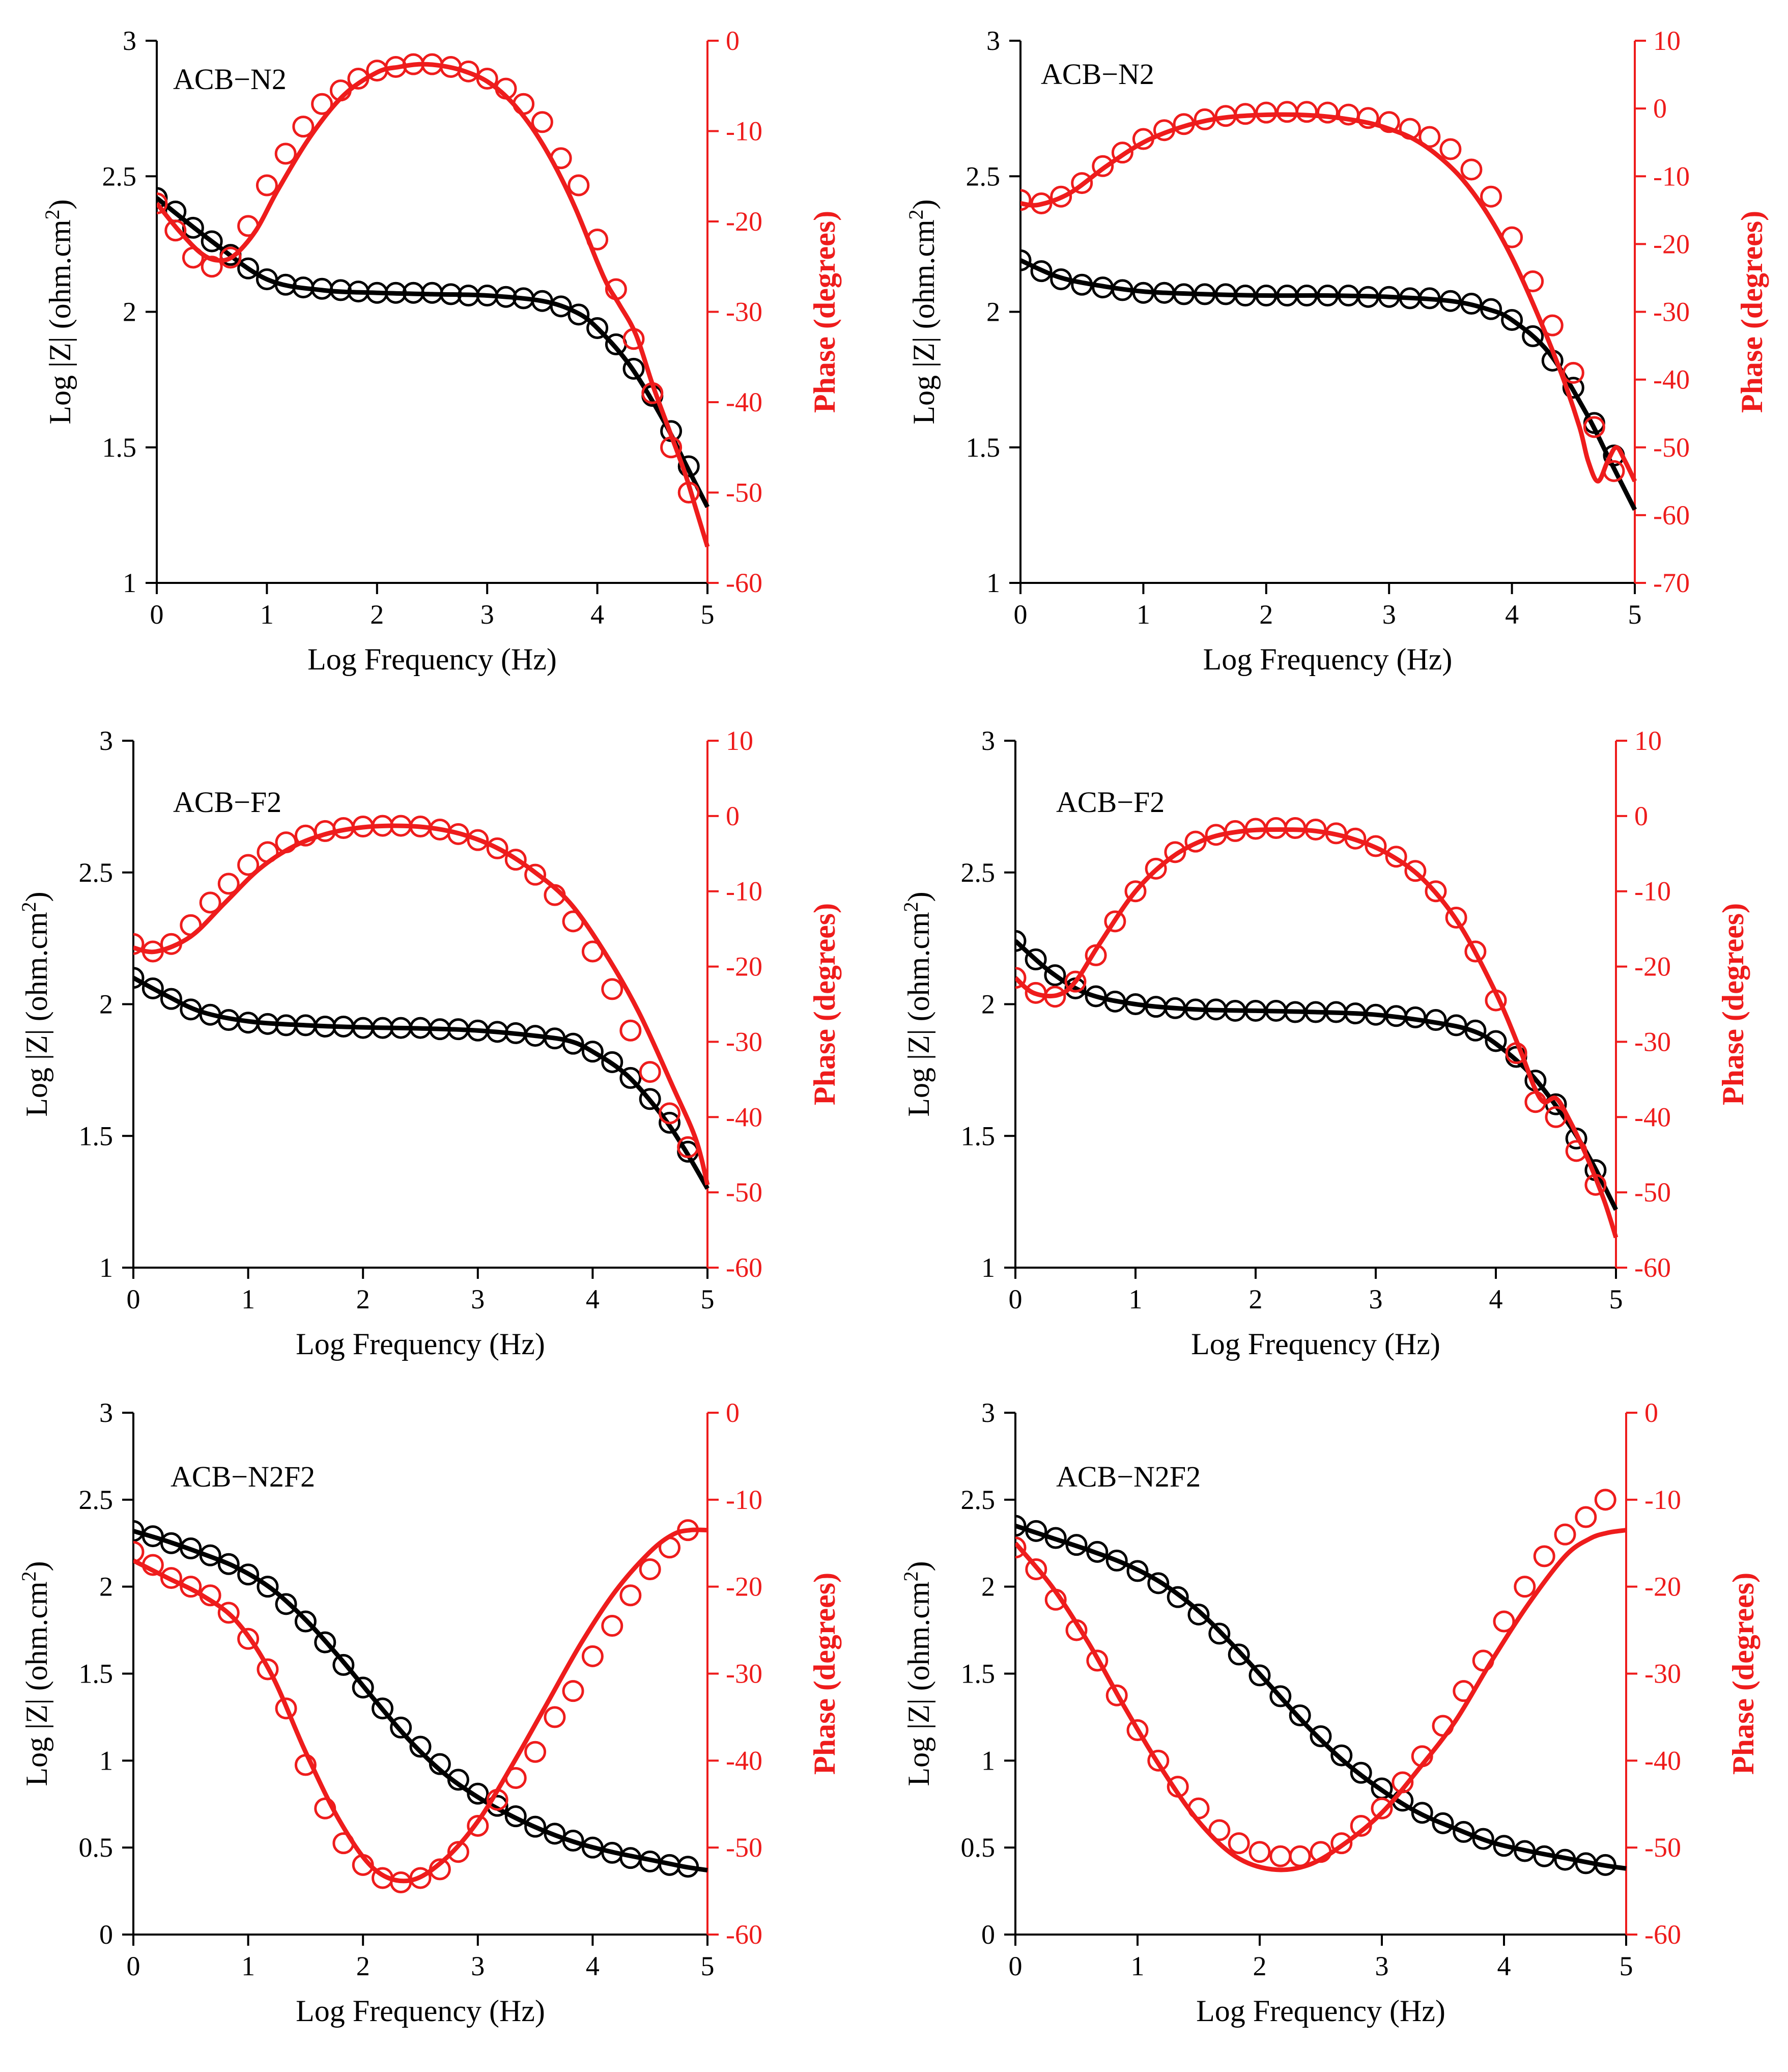 The image size is (1788, 2072). I want to click on y-tick-label: 1, so click(129, 583).